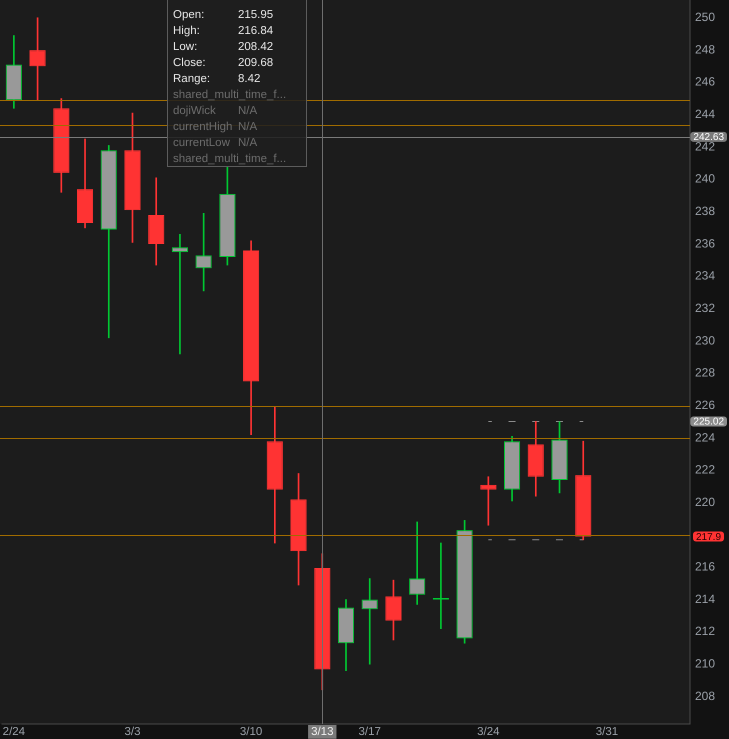  I want to click on x-tick-label: 2/24, so click(14, 732).